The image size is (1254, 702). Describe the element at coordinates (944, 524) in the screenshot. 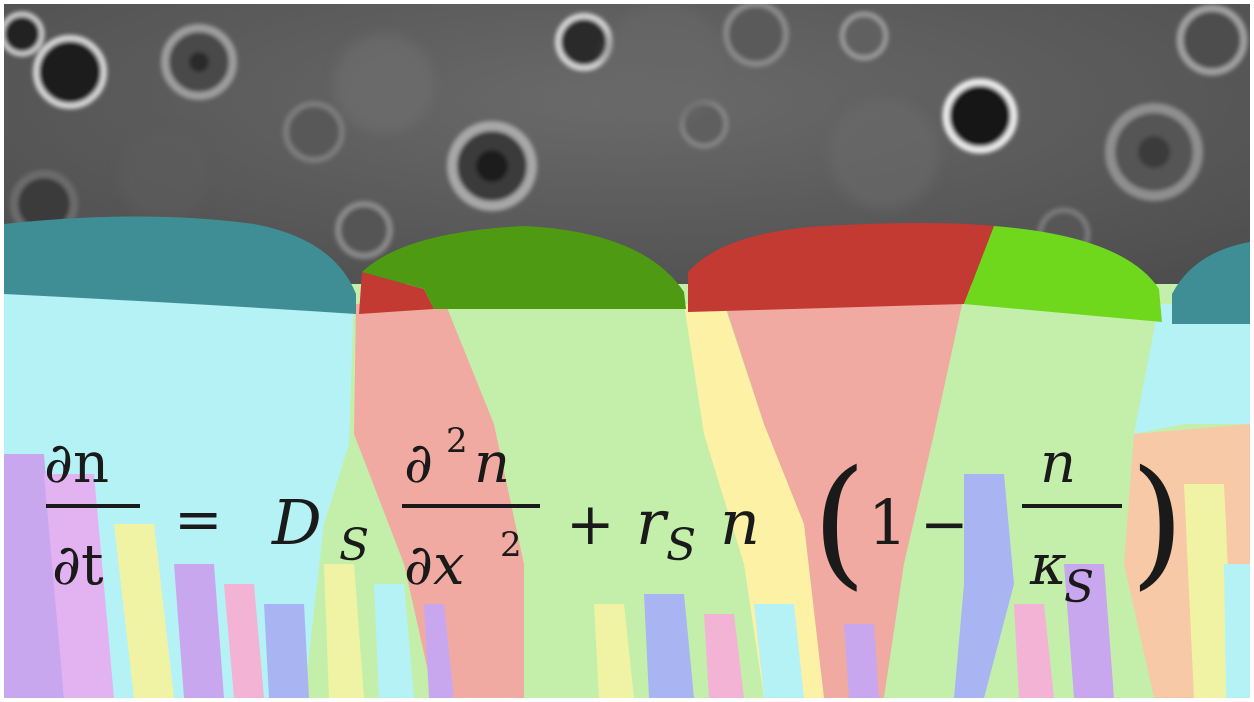

I see `minus-sign: −` at that location.